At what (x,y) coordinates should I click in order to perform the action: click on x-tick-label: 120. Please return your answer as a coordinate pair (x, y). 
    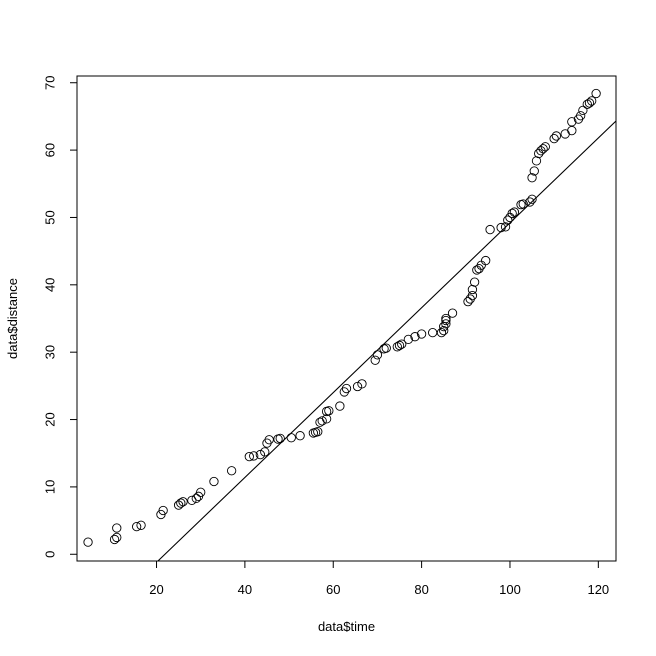
    Looking at the image, I should click on (598, 589).